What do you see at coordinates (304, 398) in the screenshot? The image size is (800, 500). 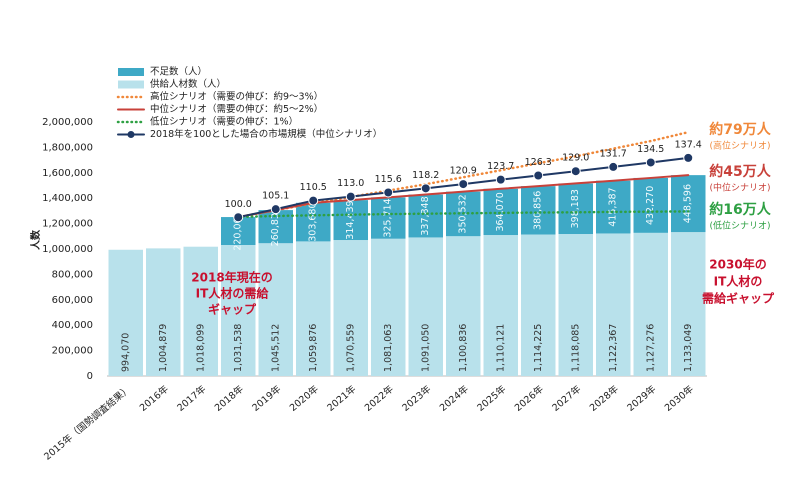 I see `x-tick-label: 2020年` at bounding box center [304, 398].